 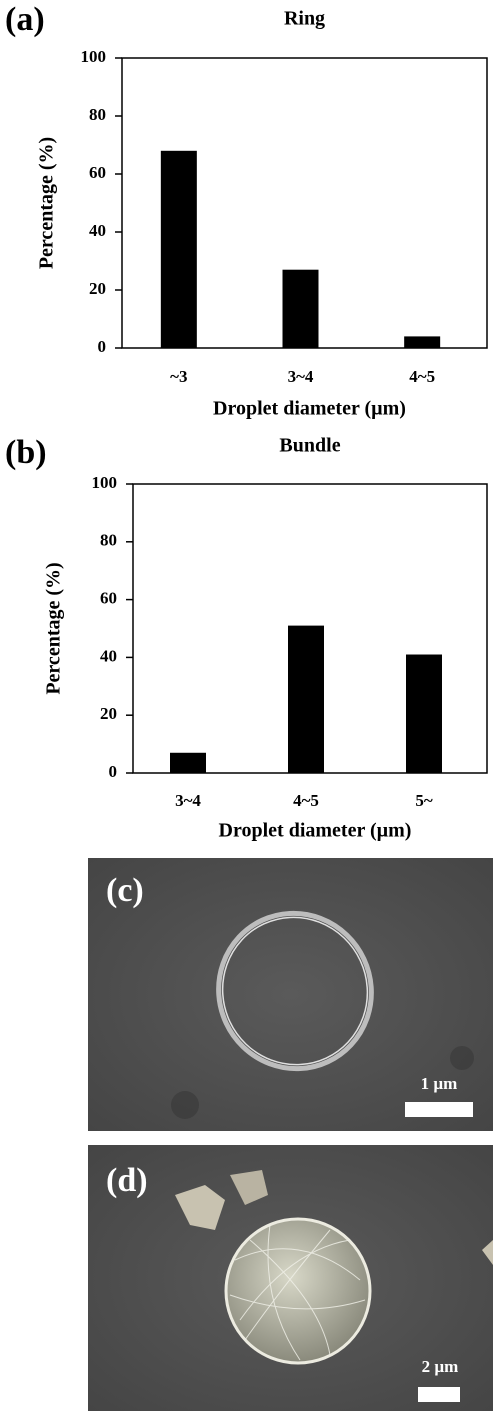 What do you see at coordinates (178, 376) in the screenshot?
I see `x-tick-label: ~3` at bounding box center [178, 376].